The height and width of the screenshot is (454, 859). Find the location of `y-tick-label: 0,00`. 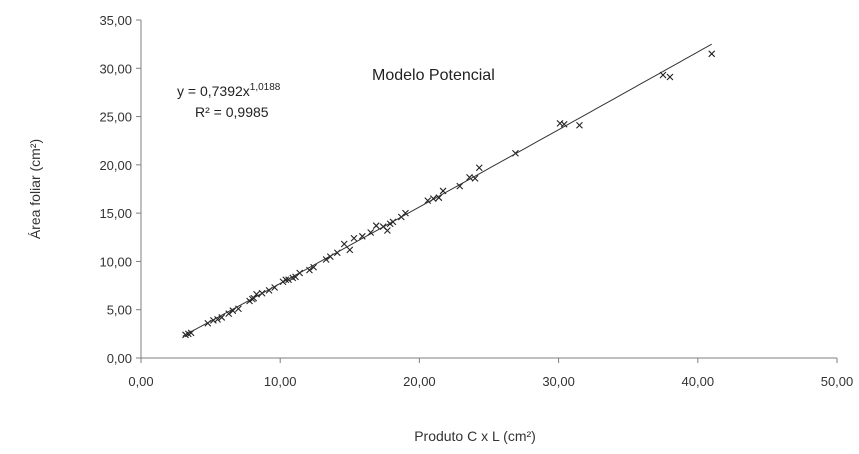

y-tick-label: 0,00 is located at coordinates (119, 358).